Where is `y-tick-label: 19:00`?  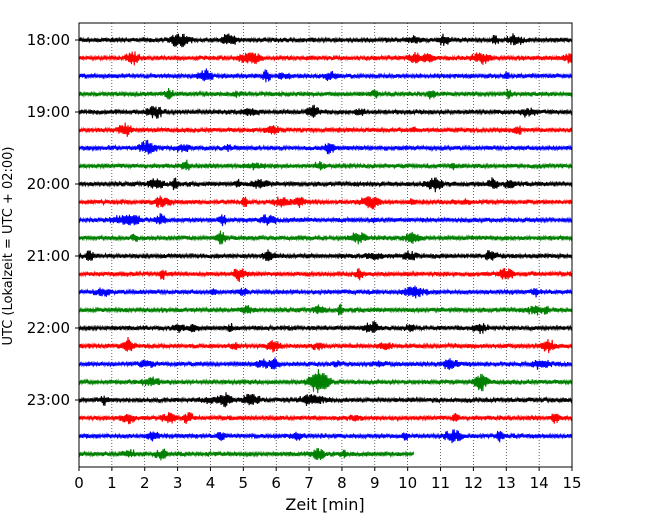 y-tick-label: 19:00 is located at coordinates (48, 112).